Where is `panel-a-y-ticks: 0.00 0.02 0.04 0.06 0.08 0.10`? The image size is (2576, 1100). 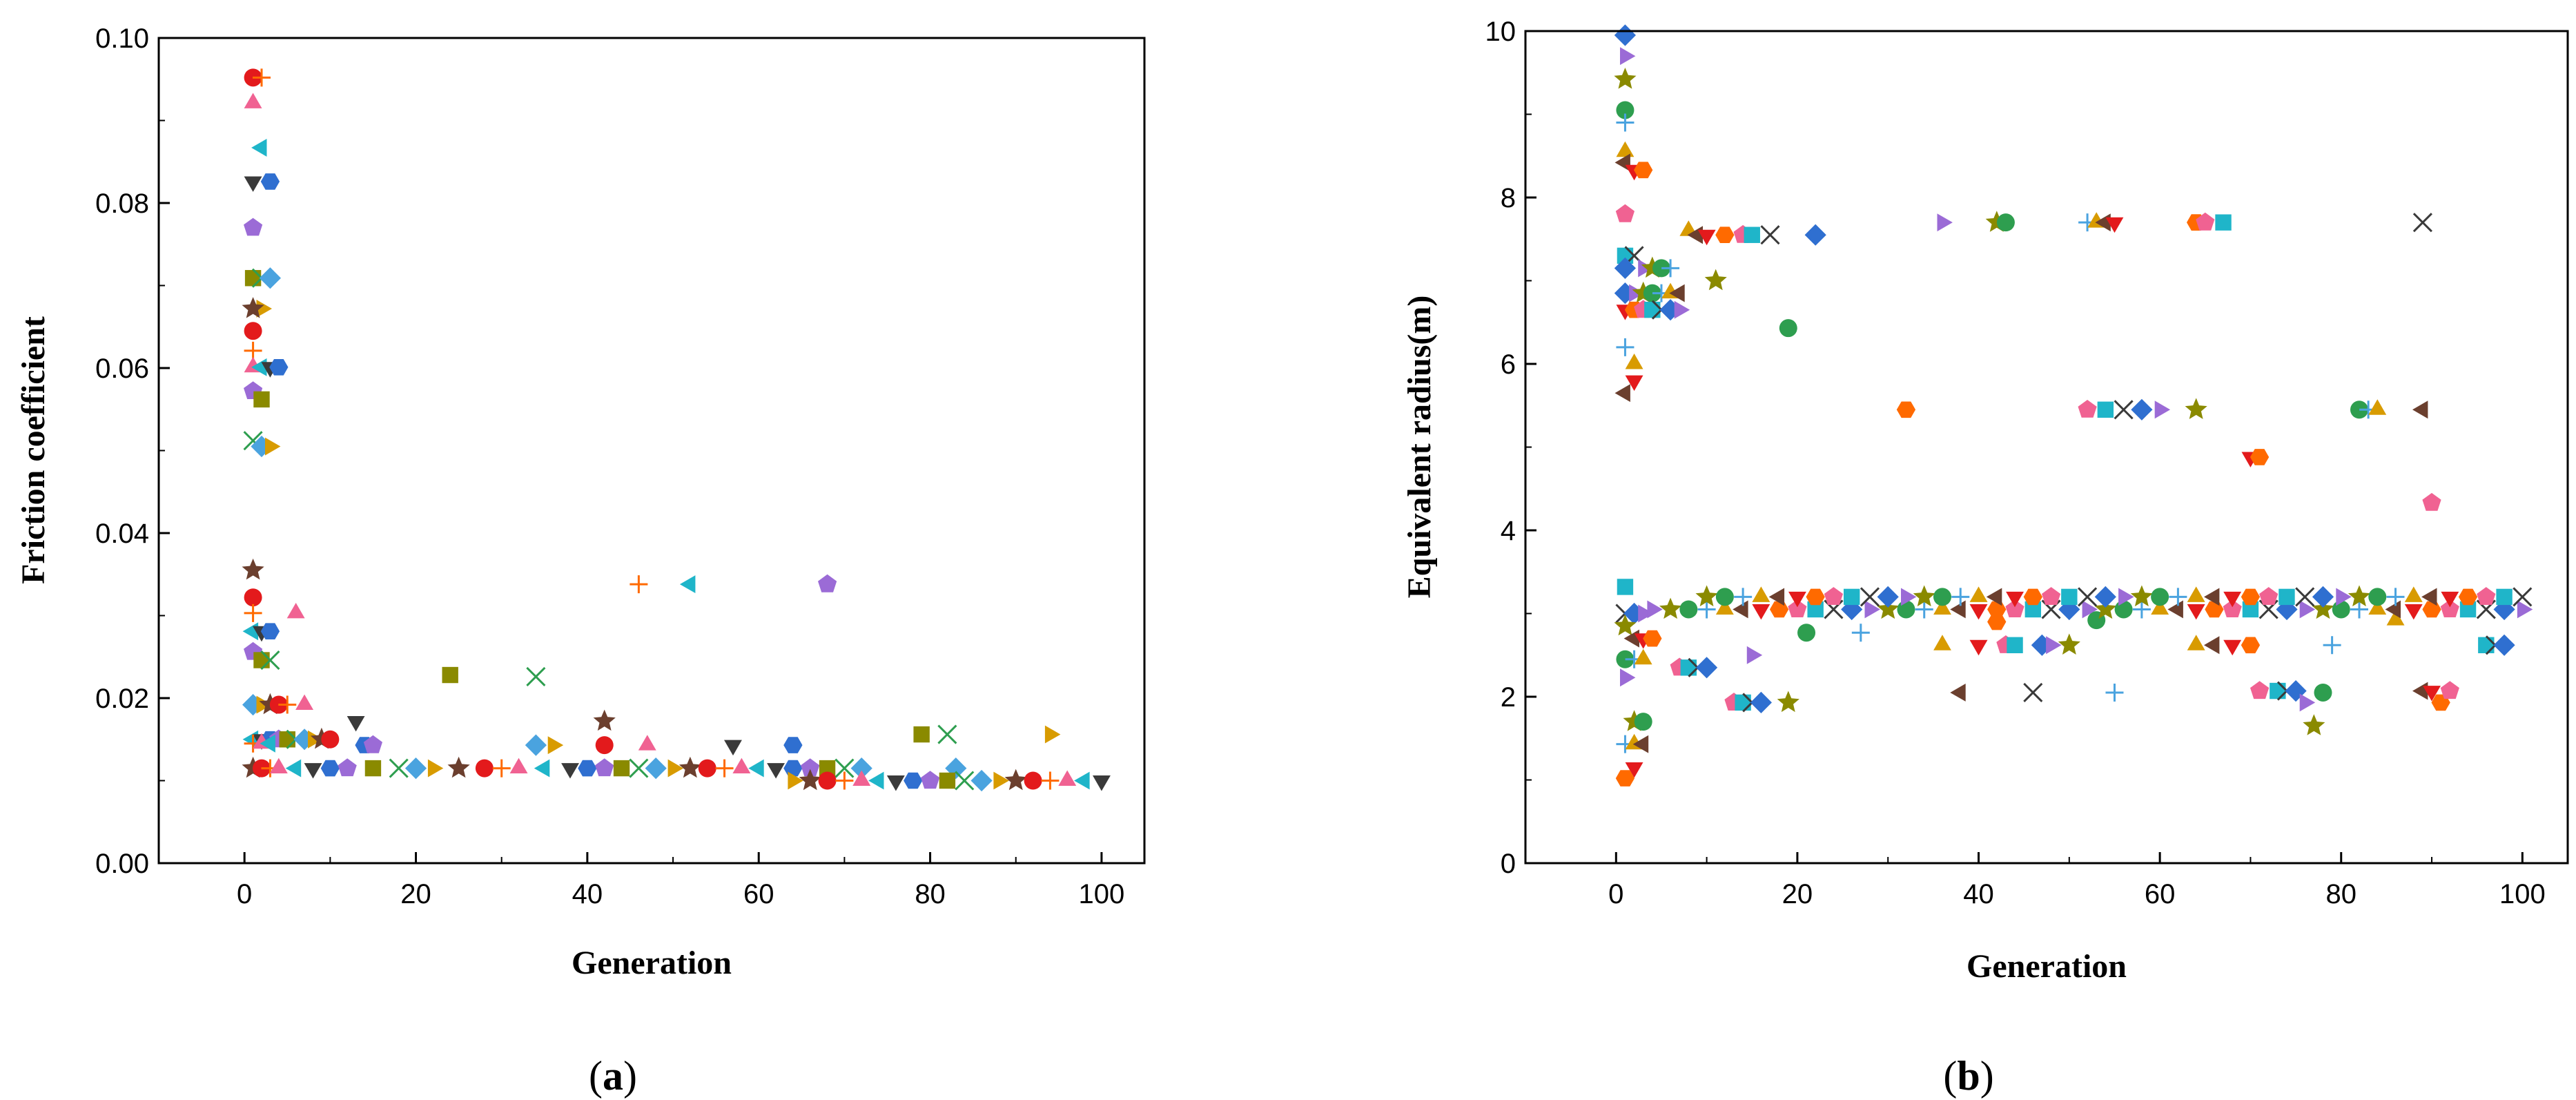 panel-a-y-ticks: 0.00 0.02 0.04 0.06 0.08 0.10 is located at coordinates (132, 451).